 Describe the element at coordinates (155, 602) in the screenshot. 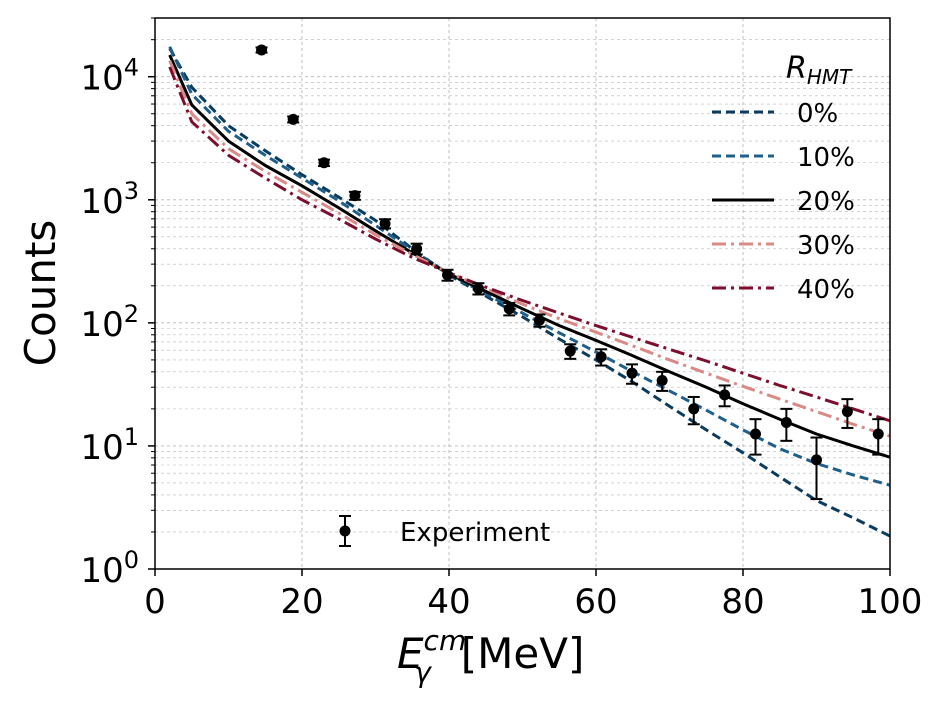

I see `x-tick-label: 0` at that location.